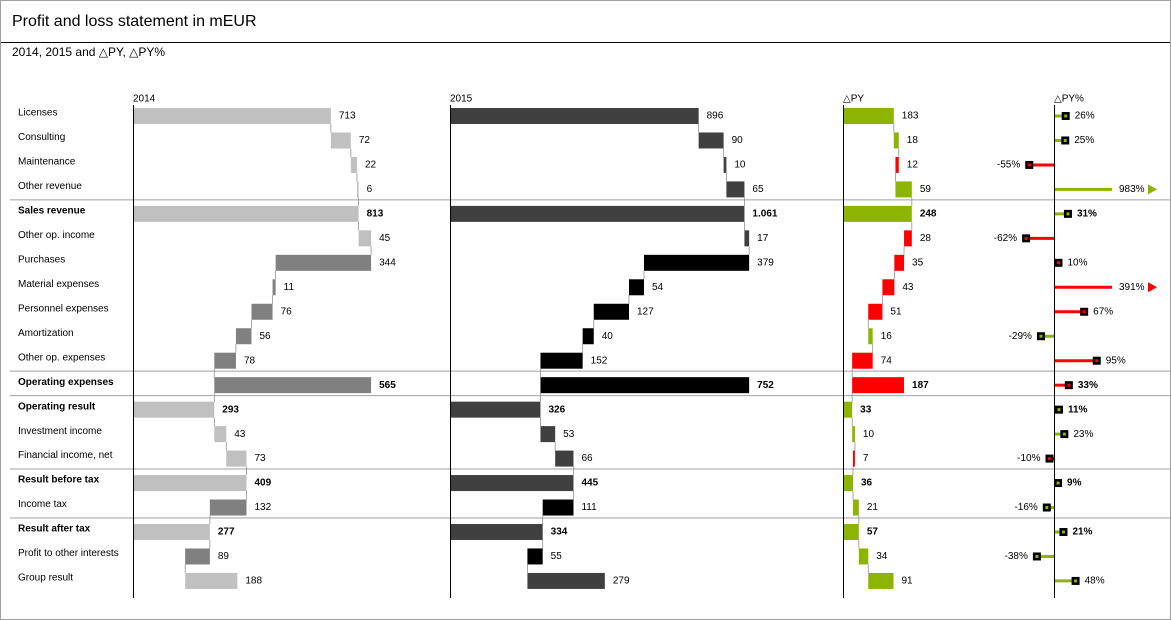  What do you see at coordinates (371, 165) in the screenshot?
I see `value-label: 22` at bounding box center [371, 165].